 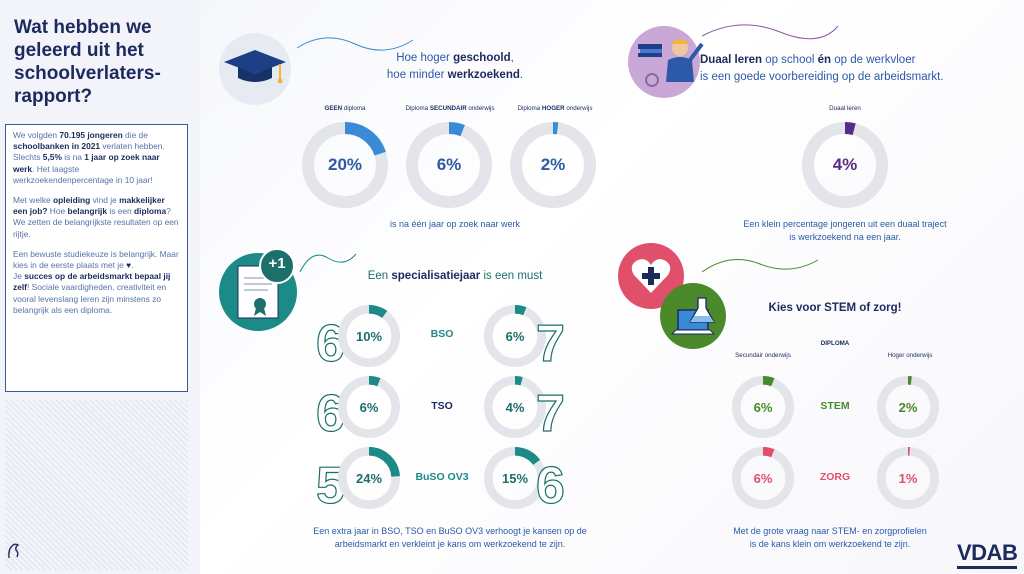 What do you see at coordinates (693, 316) in the screenshot?
I see `laptop-flask-icon` at bounding box center [693, 316].